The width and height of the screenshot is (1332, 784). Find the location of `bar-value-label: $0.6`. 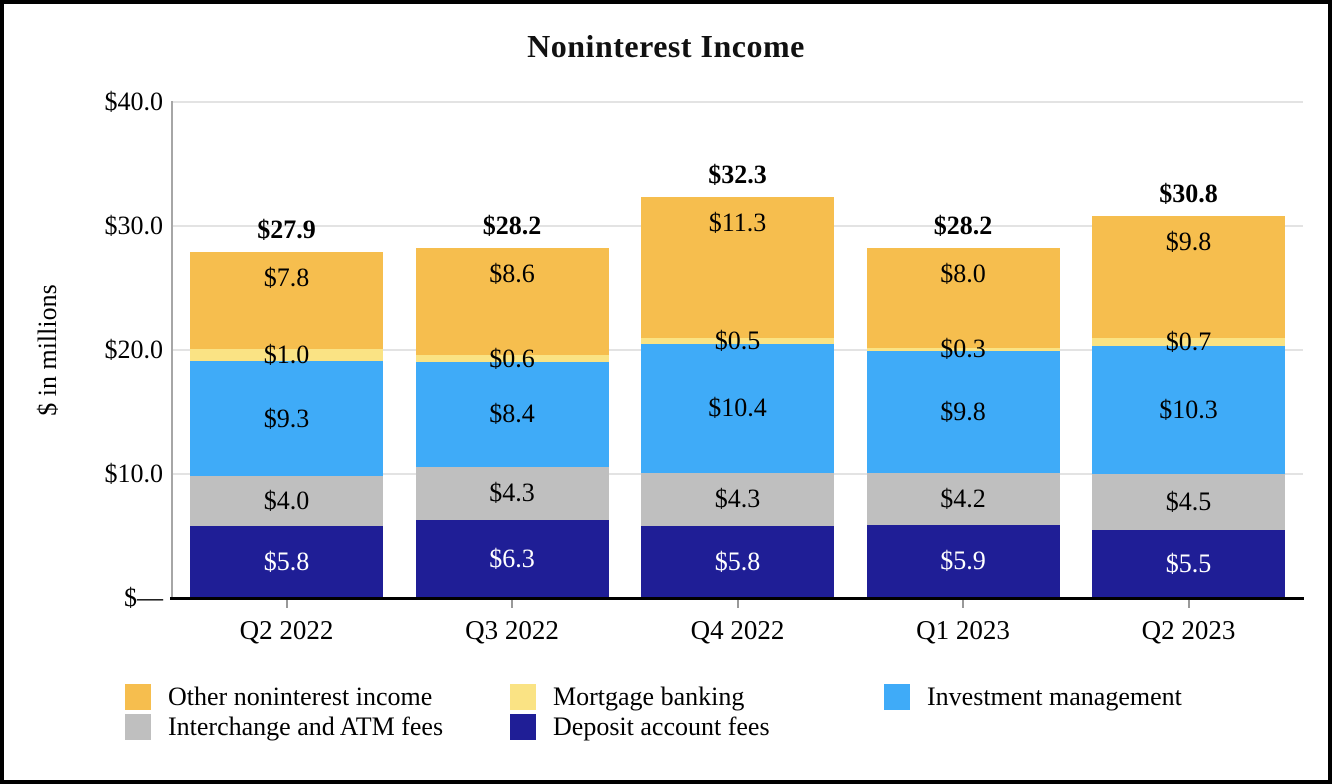

bar-value-label: $0.6 is located at coordinates (512, 358).